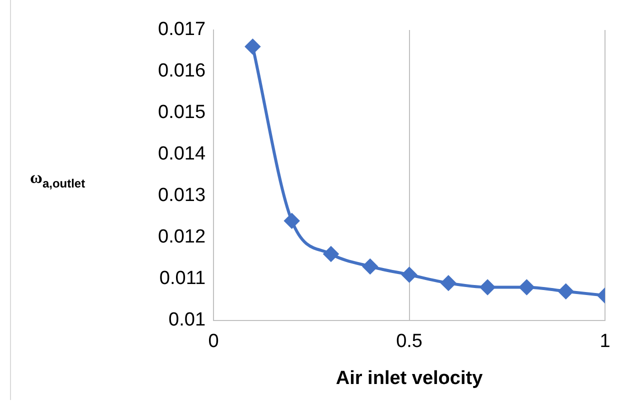 The height and width of the screenshot is (404, 627). Describe the element at coordinates (409, 341) in the screenshot. I see `x-tick-label: 0.5` at that location.